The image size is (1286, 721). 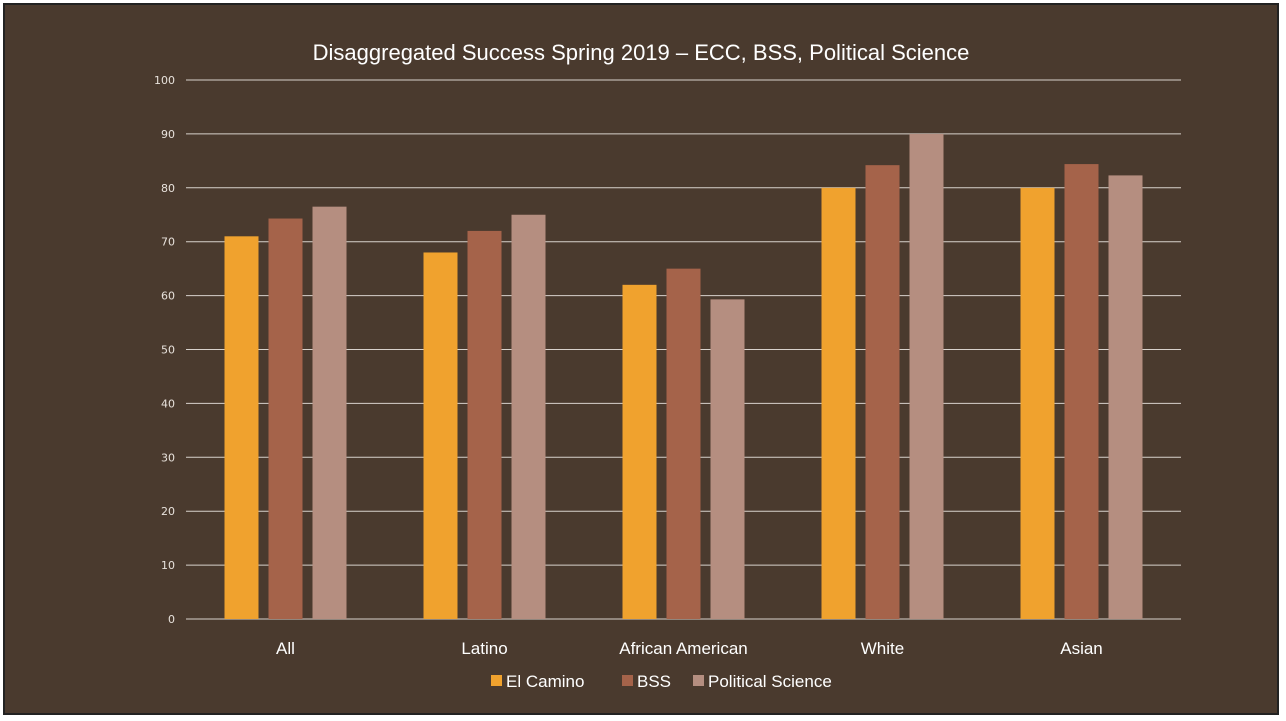 I want to click on y-tick-label: 90, so click(x=168, y=134).